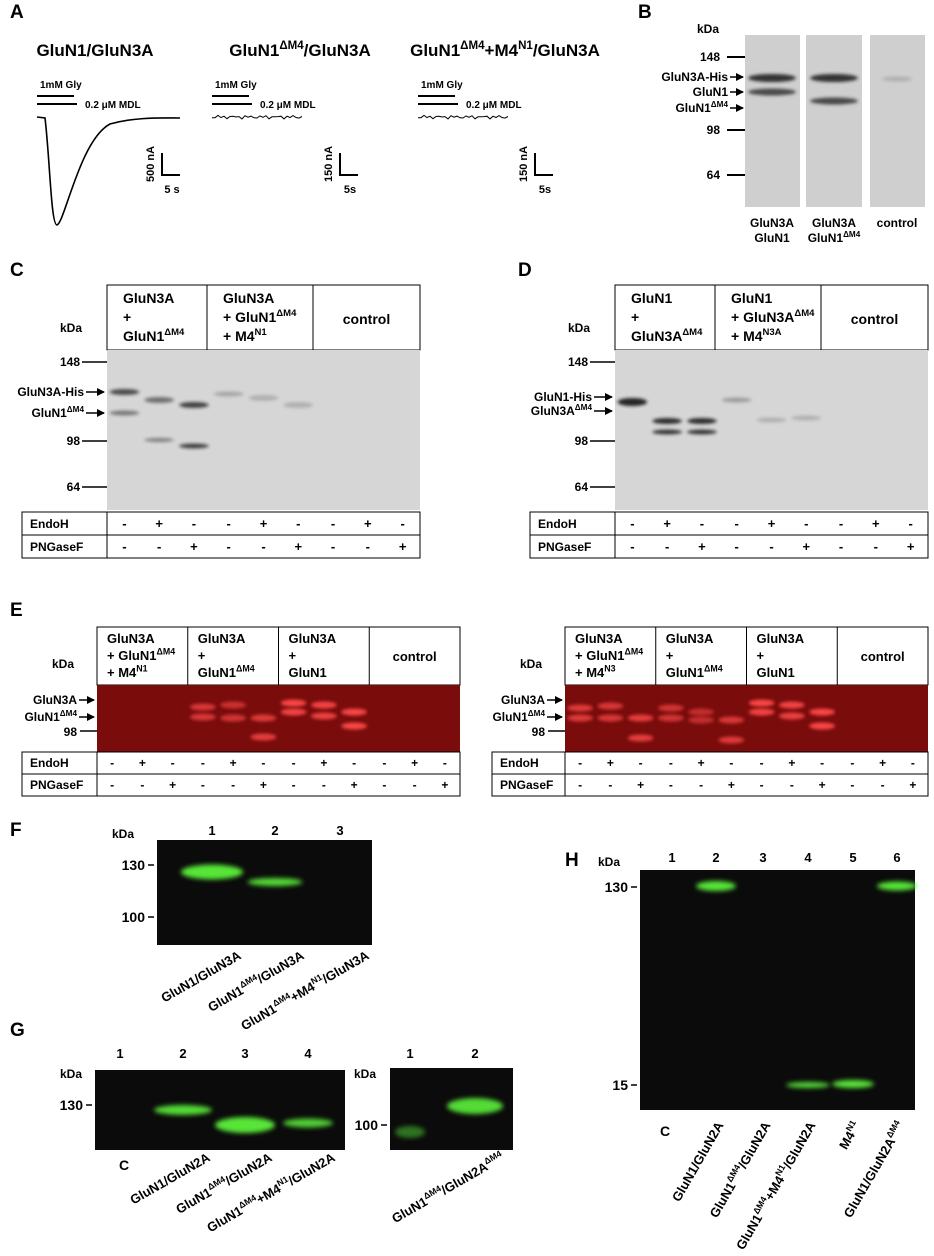 The height and width of the screenshot is (1256, 934). I want to click on band-label: GluN1, so click(711, 92).